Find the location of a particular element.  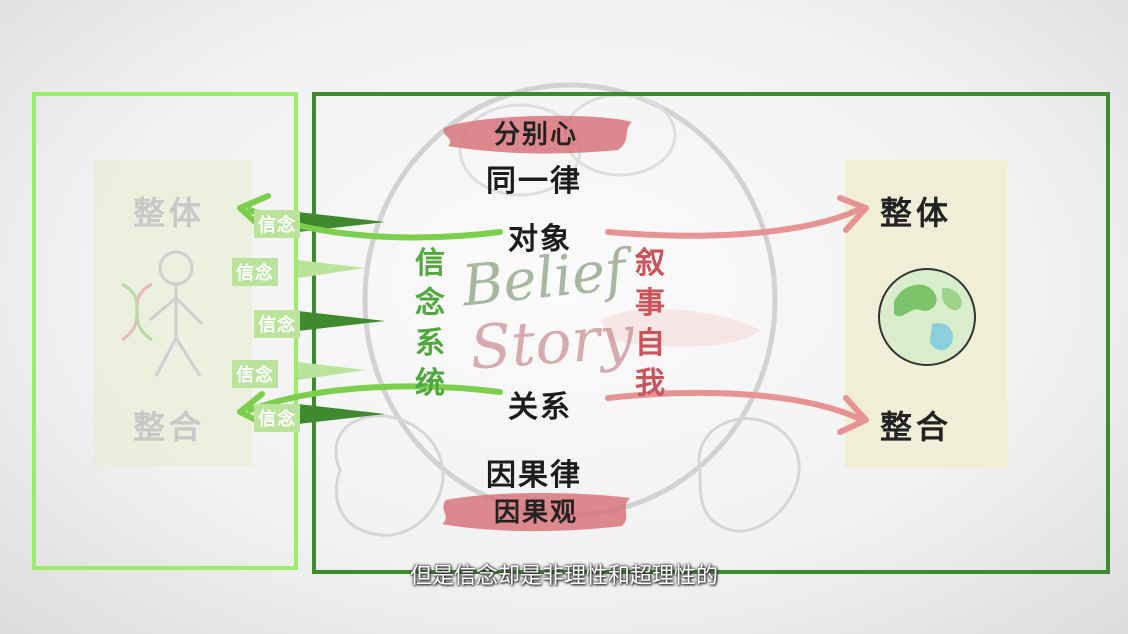

left-whole-label: 整体 is located at coordinates (169, 213).